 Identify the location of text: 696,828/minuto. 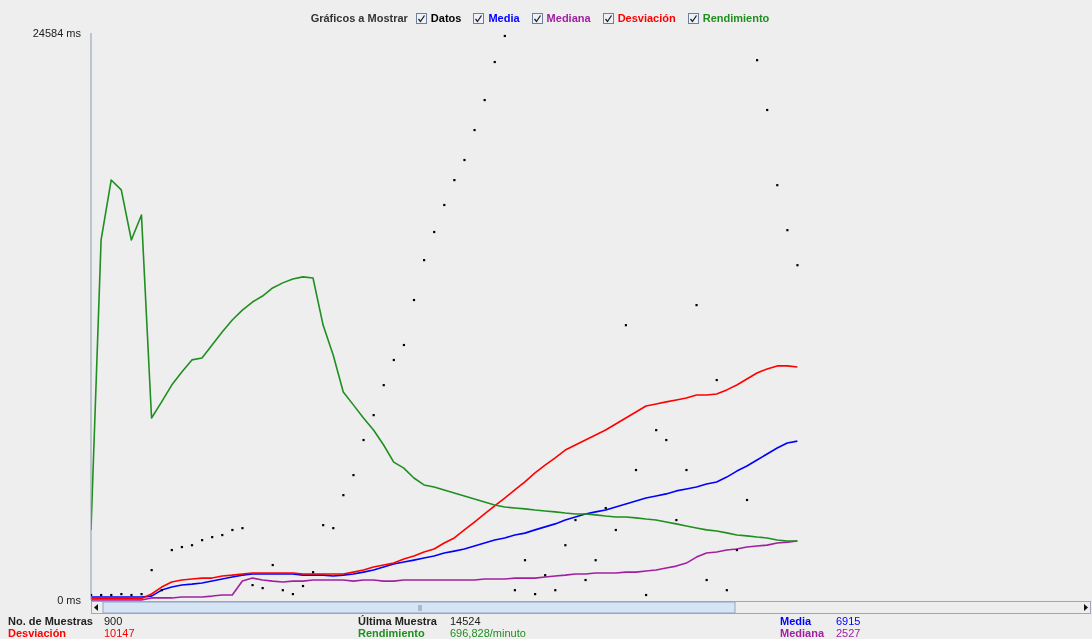
(488, 633).